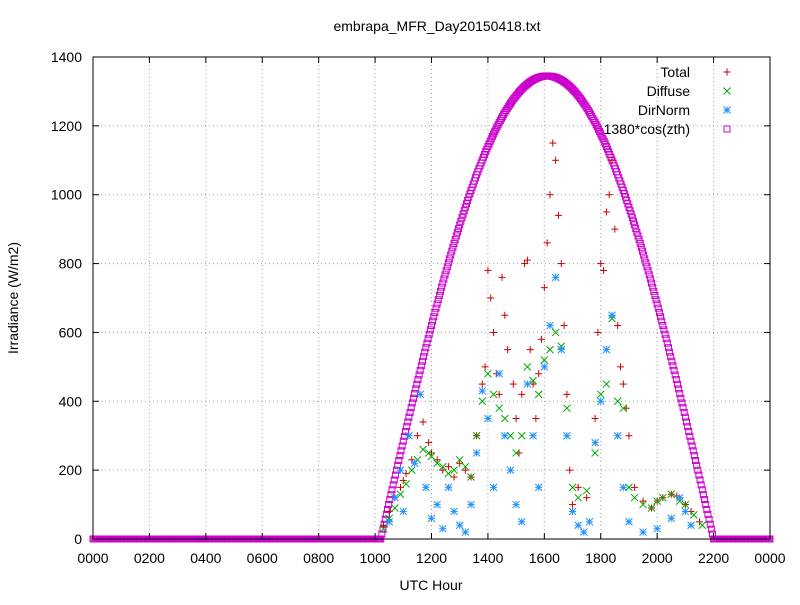  What do you see at coordinates (66, 57) in the screenshot?
I see `y-tick-label: 1400` at bounding box center [66, 57].